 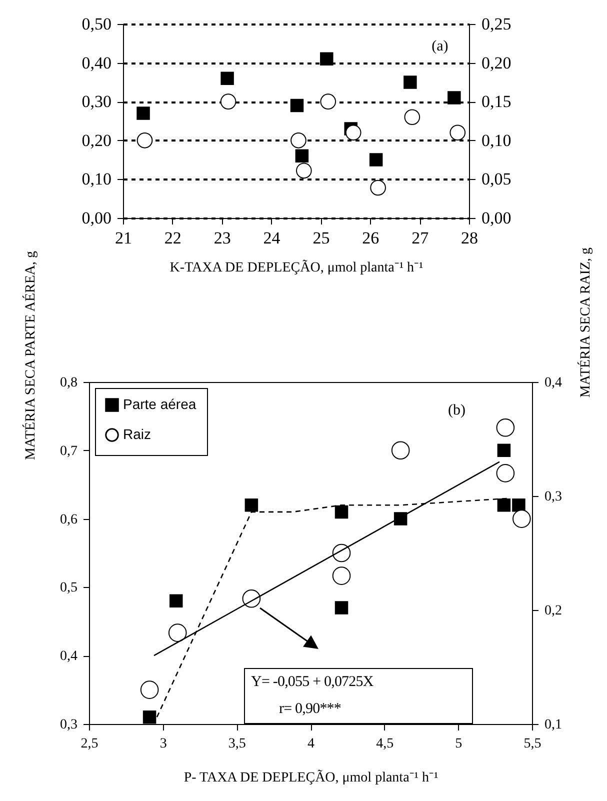 What do you see at coordinates (97, 218) in the screenshot?
I see `y-tick-label: 0,00` at bounding box center [97, 218].